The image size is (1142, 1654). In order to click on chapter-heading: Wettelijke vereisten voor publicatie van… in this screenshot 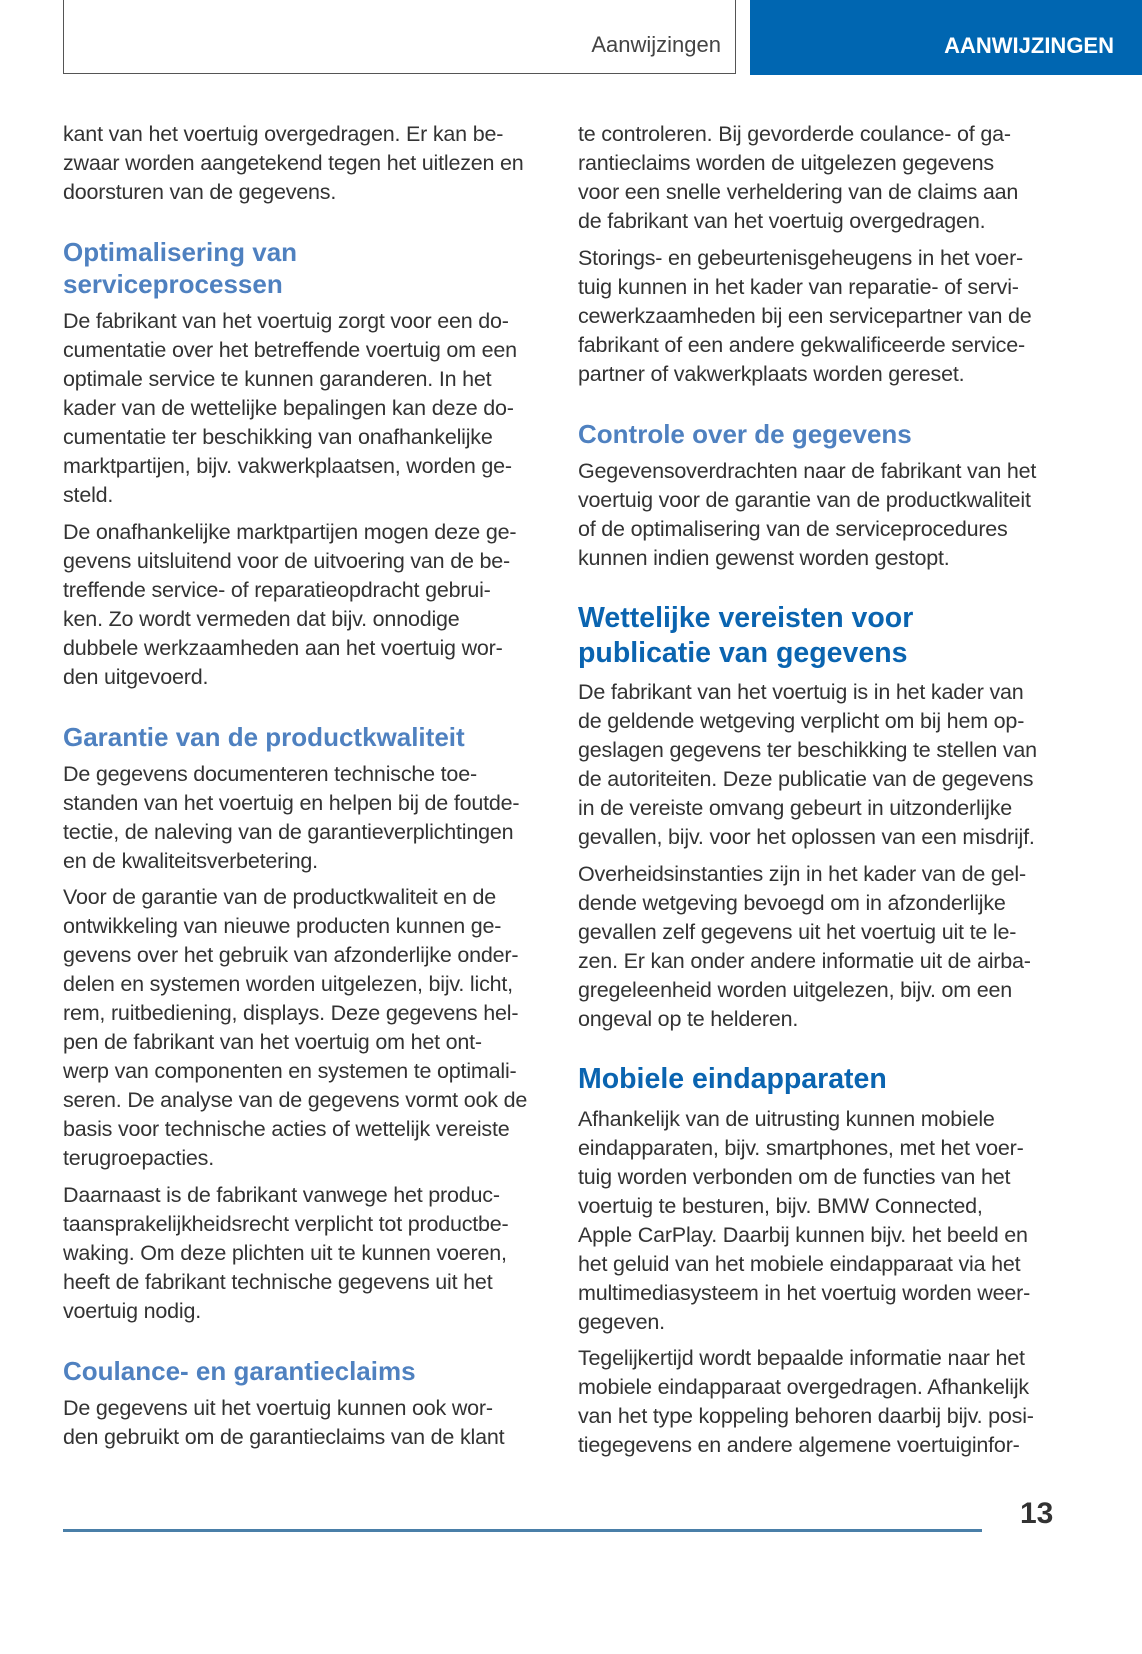, I will do `click(746, 635)`.